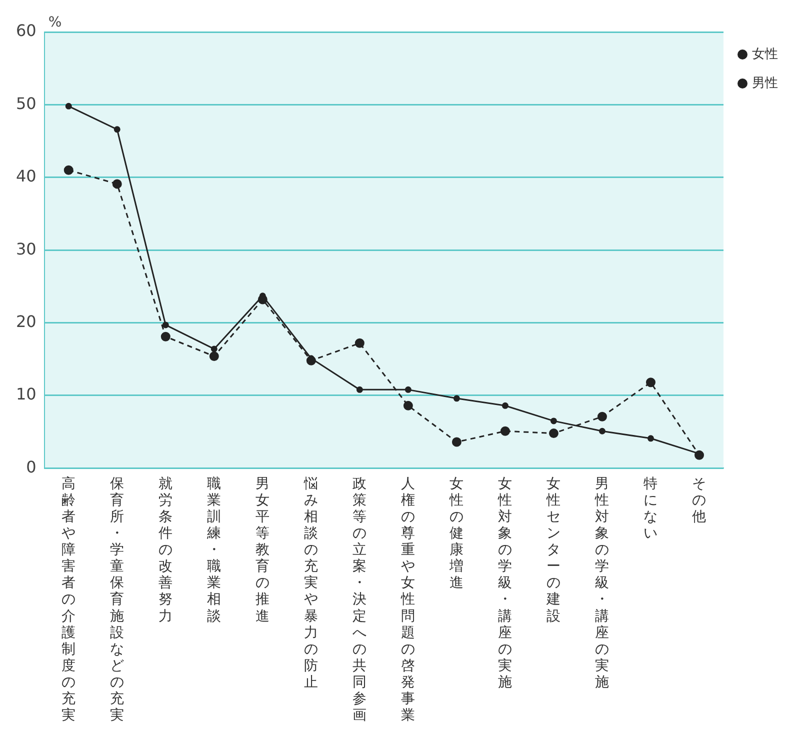  What do you see at coordinates (765, 54) in the screenshot?
I see `legend-label: 女性` at bounding box center [765, 54].